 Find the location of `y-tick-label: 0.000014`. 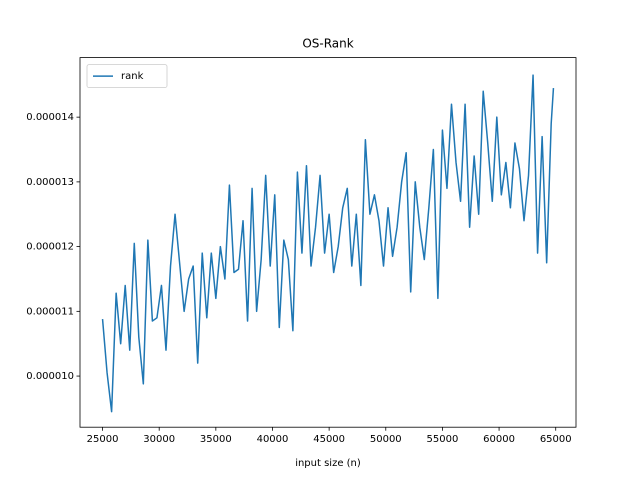

y-tick-label: 0.000014 is located at coordinates (50, 117).